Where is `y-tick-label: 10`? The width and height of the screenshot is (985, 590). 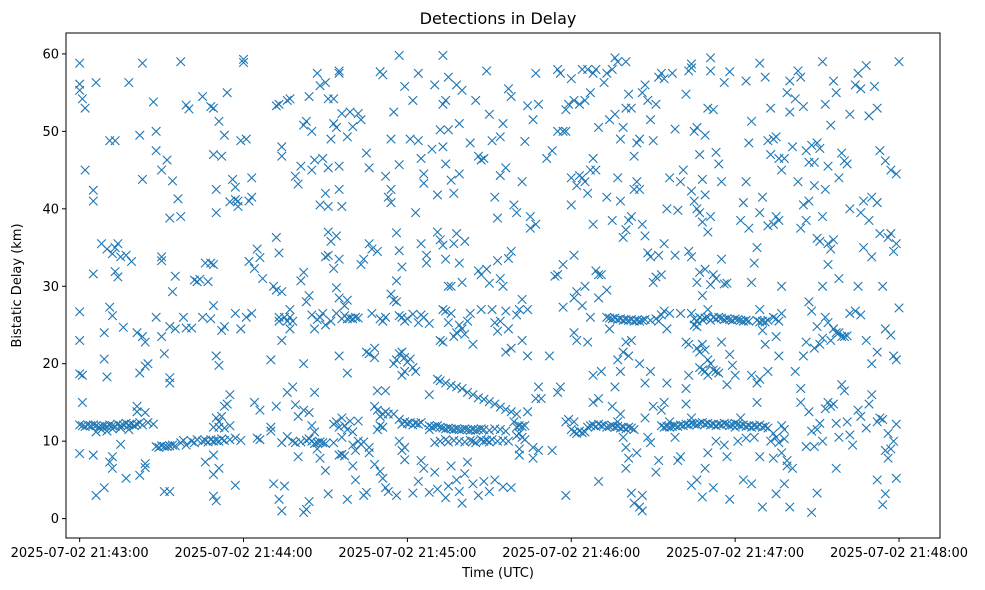 y-tick-label: 10 is located at coordinates (50, 442).